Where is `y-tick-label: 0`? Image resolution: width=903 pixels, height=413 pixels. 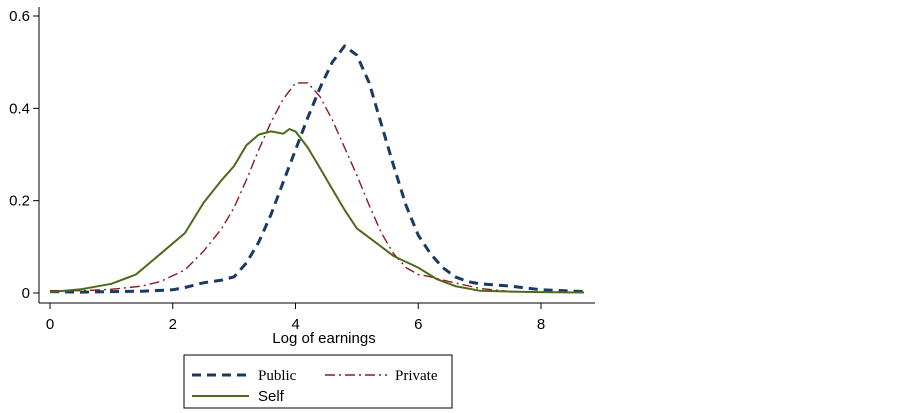 y-tick-label: 0 is located at coordinates (26, 293).